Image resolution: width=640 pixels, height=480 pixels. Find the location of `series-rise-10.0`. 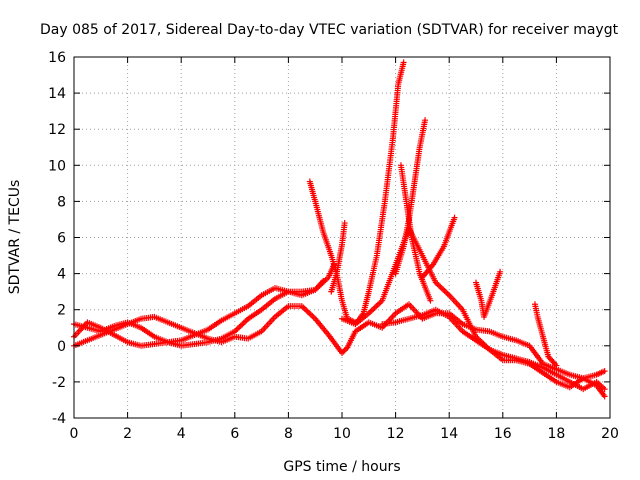

series-rise-10.0 is located at coordinates (338, 257).